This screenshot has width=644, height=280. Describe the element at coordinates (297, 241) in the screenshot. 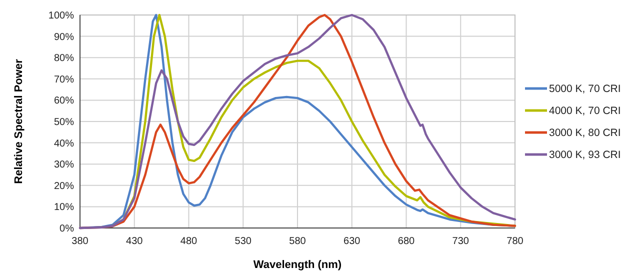

I see `x-tick-label: 580` at that location.